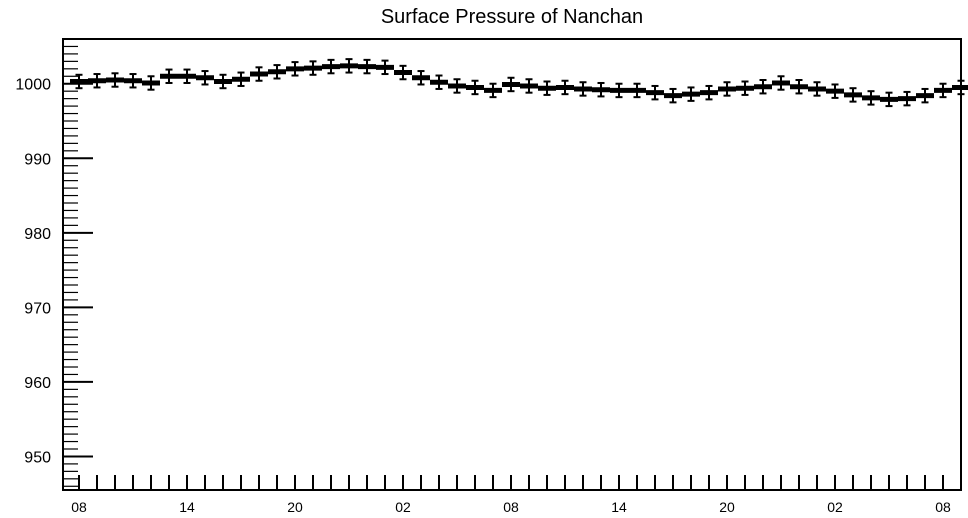  I want to click on chart-title: Surface Pressure of Nanchan, so click(512, 17).